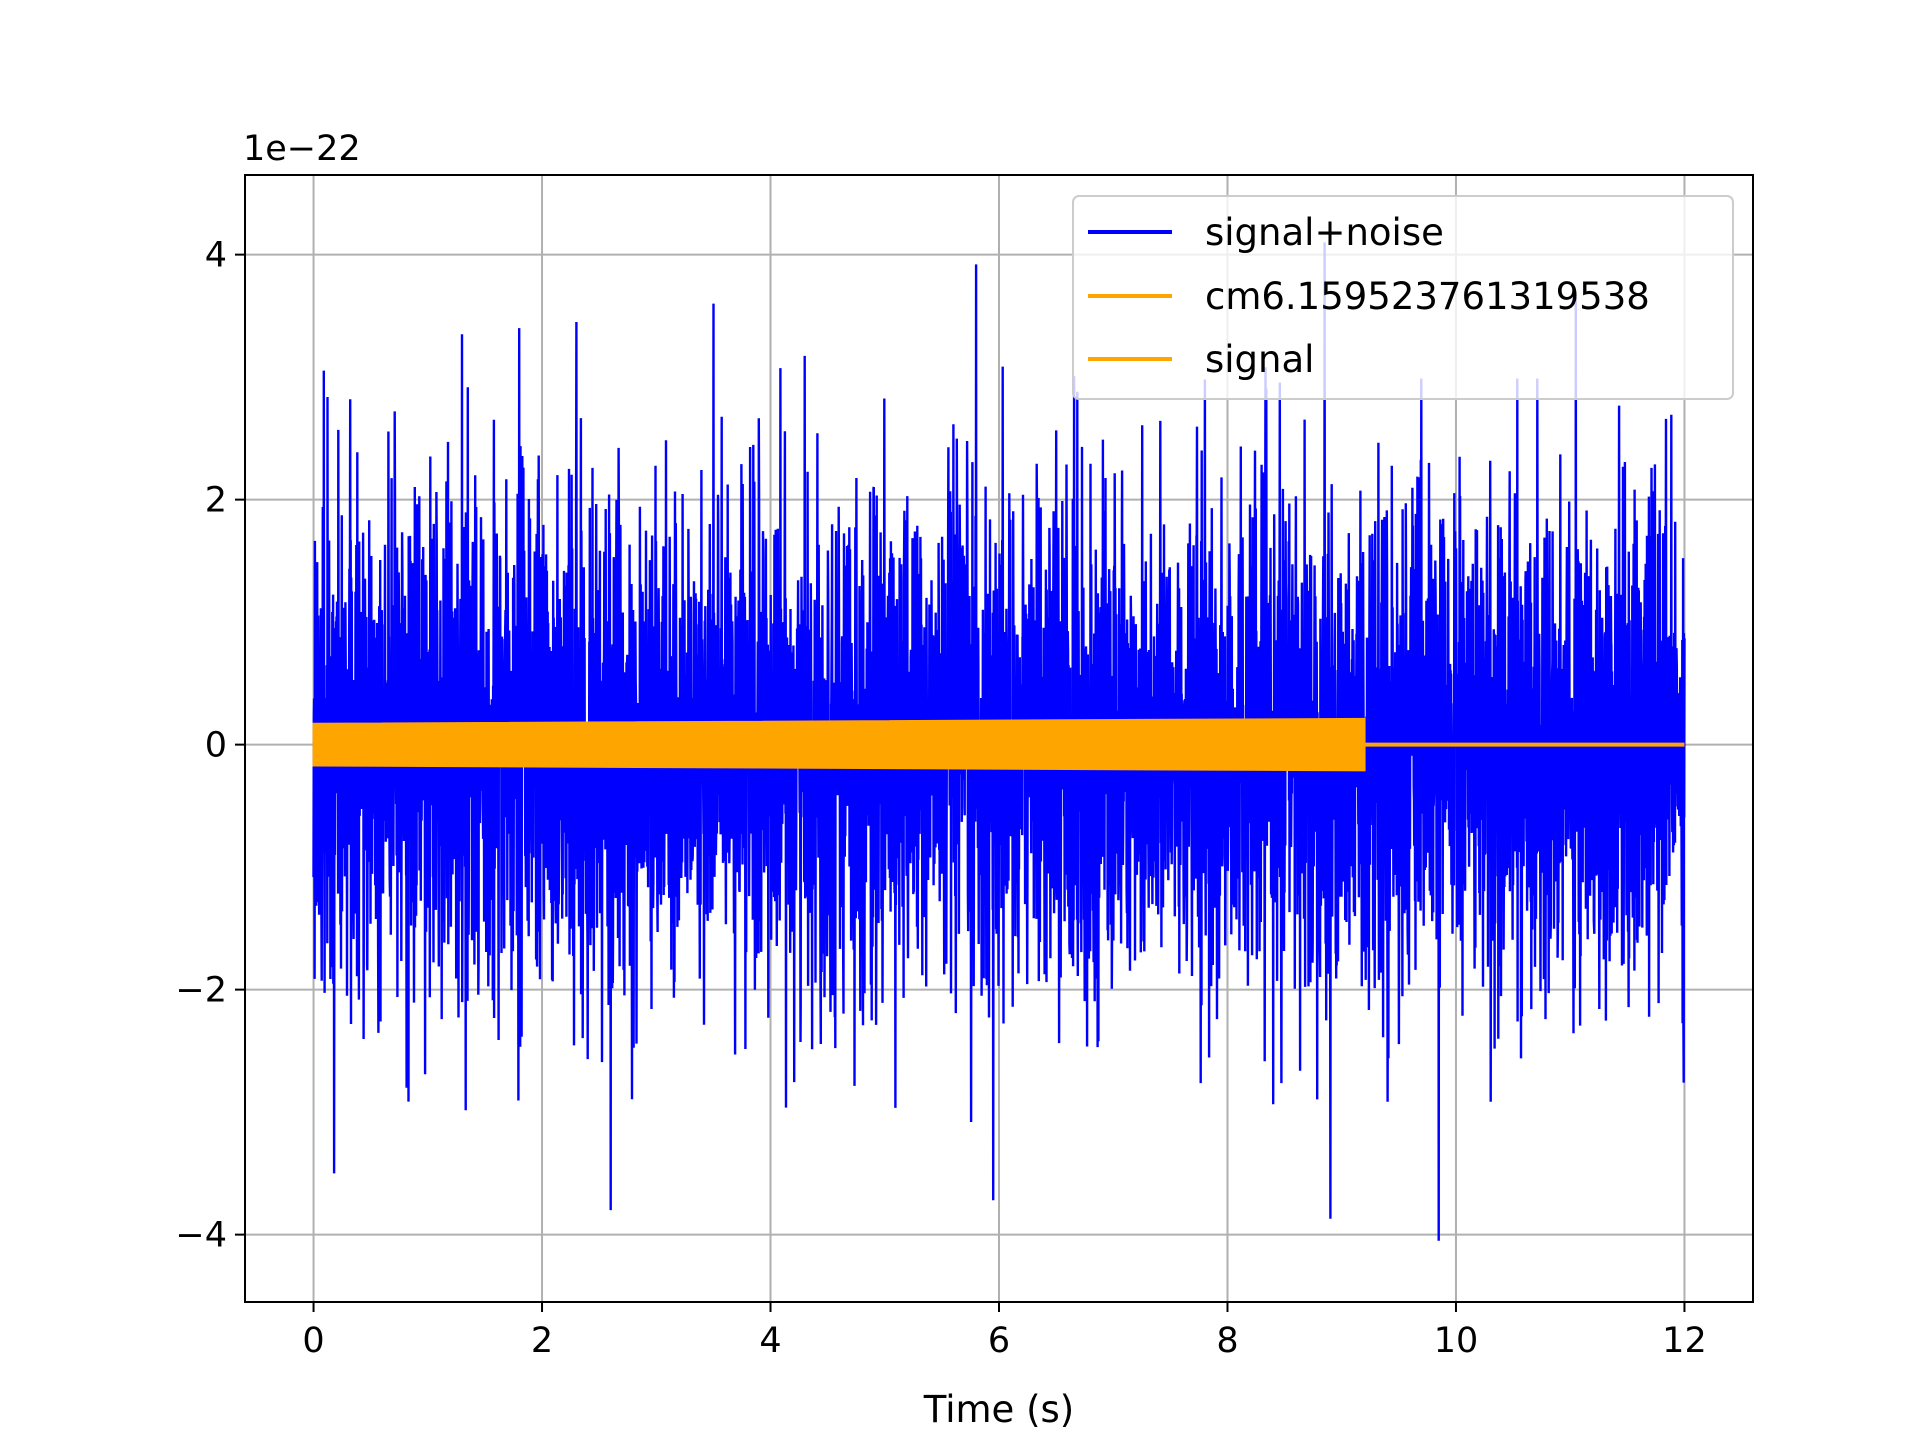 This screenshot has height=1440, width=1920. I want to click on x-tick-label: 10, so click(1456, 1341).